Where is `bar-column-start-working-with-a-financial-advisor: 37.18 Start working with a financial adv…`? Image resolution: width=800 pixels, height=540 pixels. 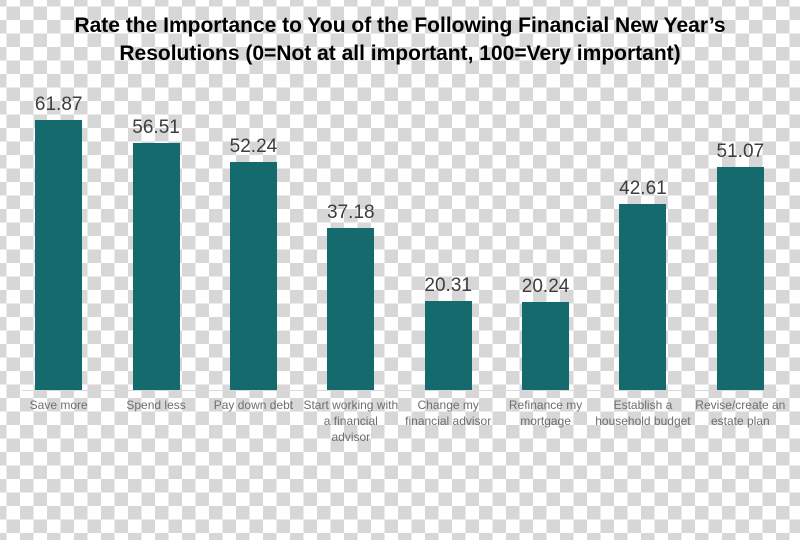
bar-column-start-working-with-a-financial-advisor: 37.18 Start working with a financial adv… is located at coordinates (350, 222).